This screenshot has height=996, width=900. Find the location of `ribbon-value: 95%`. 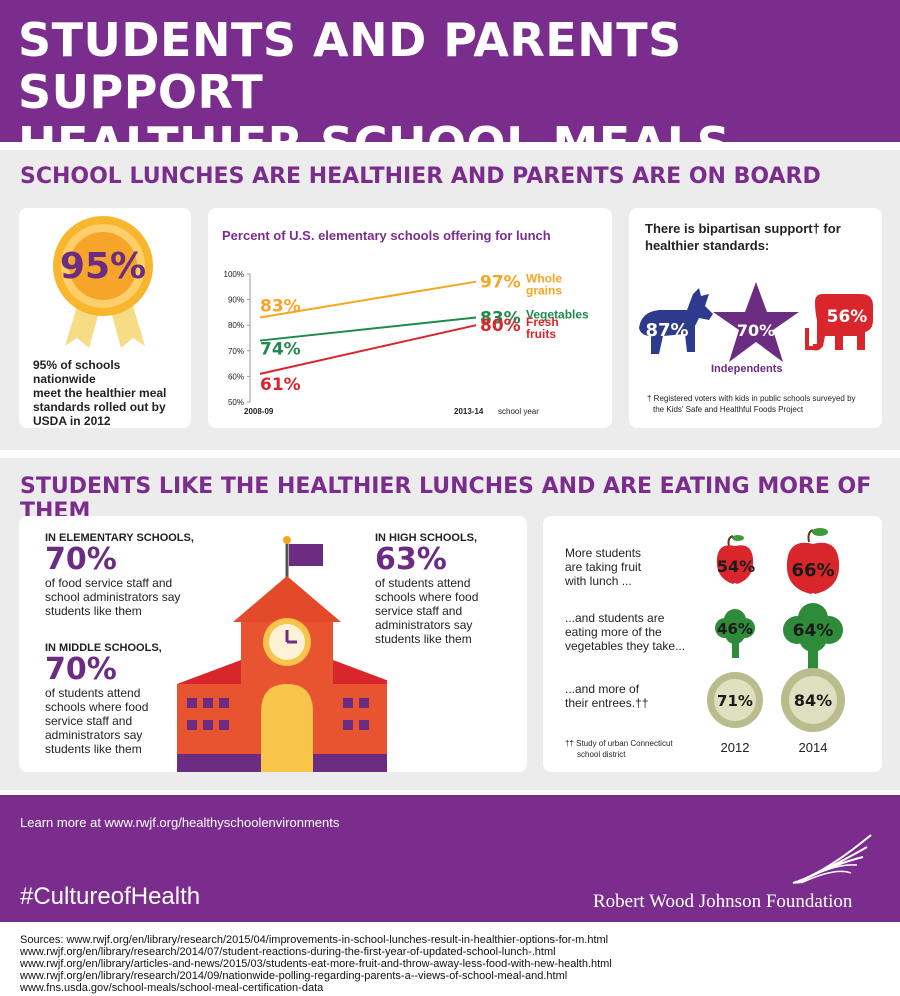

ribbon-value: 95% is located at coordinates (103, 266).